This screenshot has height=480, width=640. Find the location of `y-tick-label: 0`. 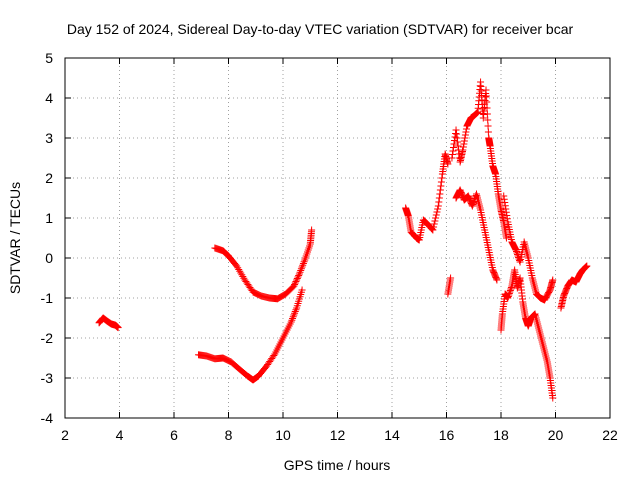

y-tick-label: 0 is located at coordinates (49, 258).